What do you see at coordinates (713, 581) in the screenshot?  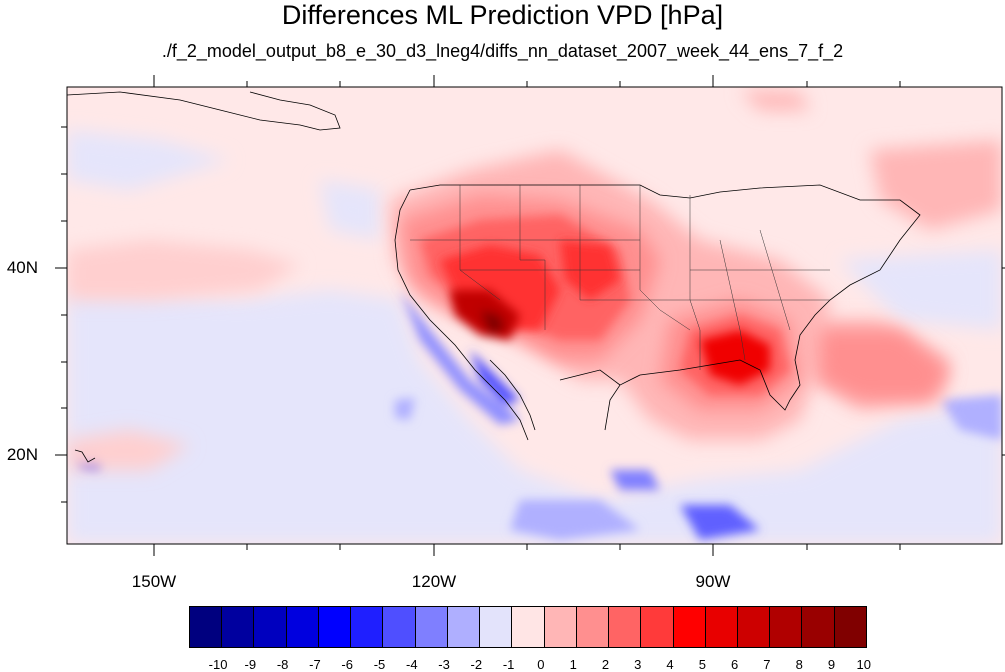 I see `lon-label-90w: 90W` at bounding box center [713, 581].